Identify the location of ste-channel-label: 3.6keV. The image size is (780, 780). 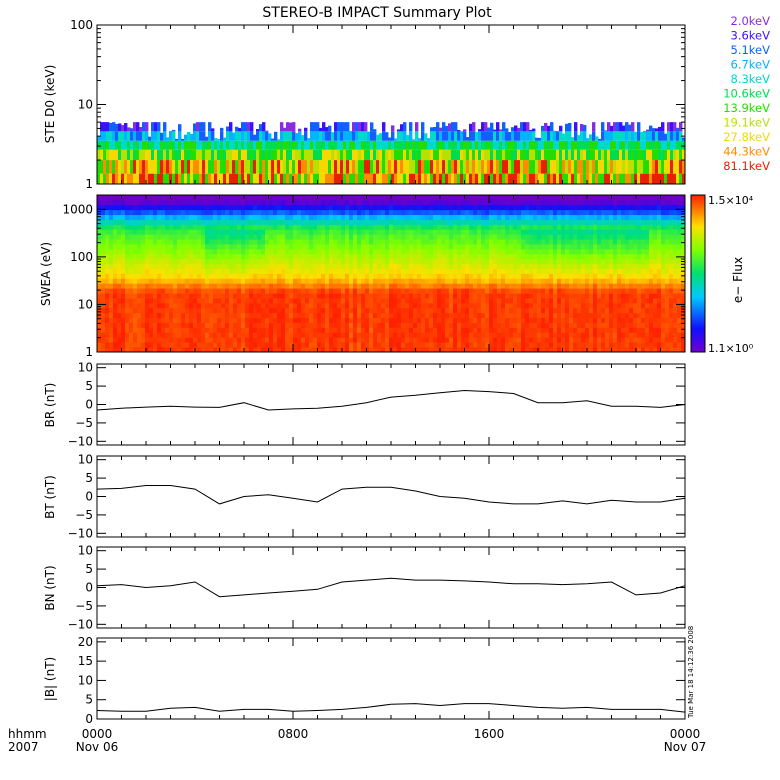
(751, 36).